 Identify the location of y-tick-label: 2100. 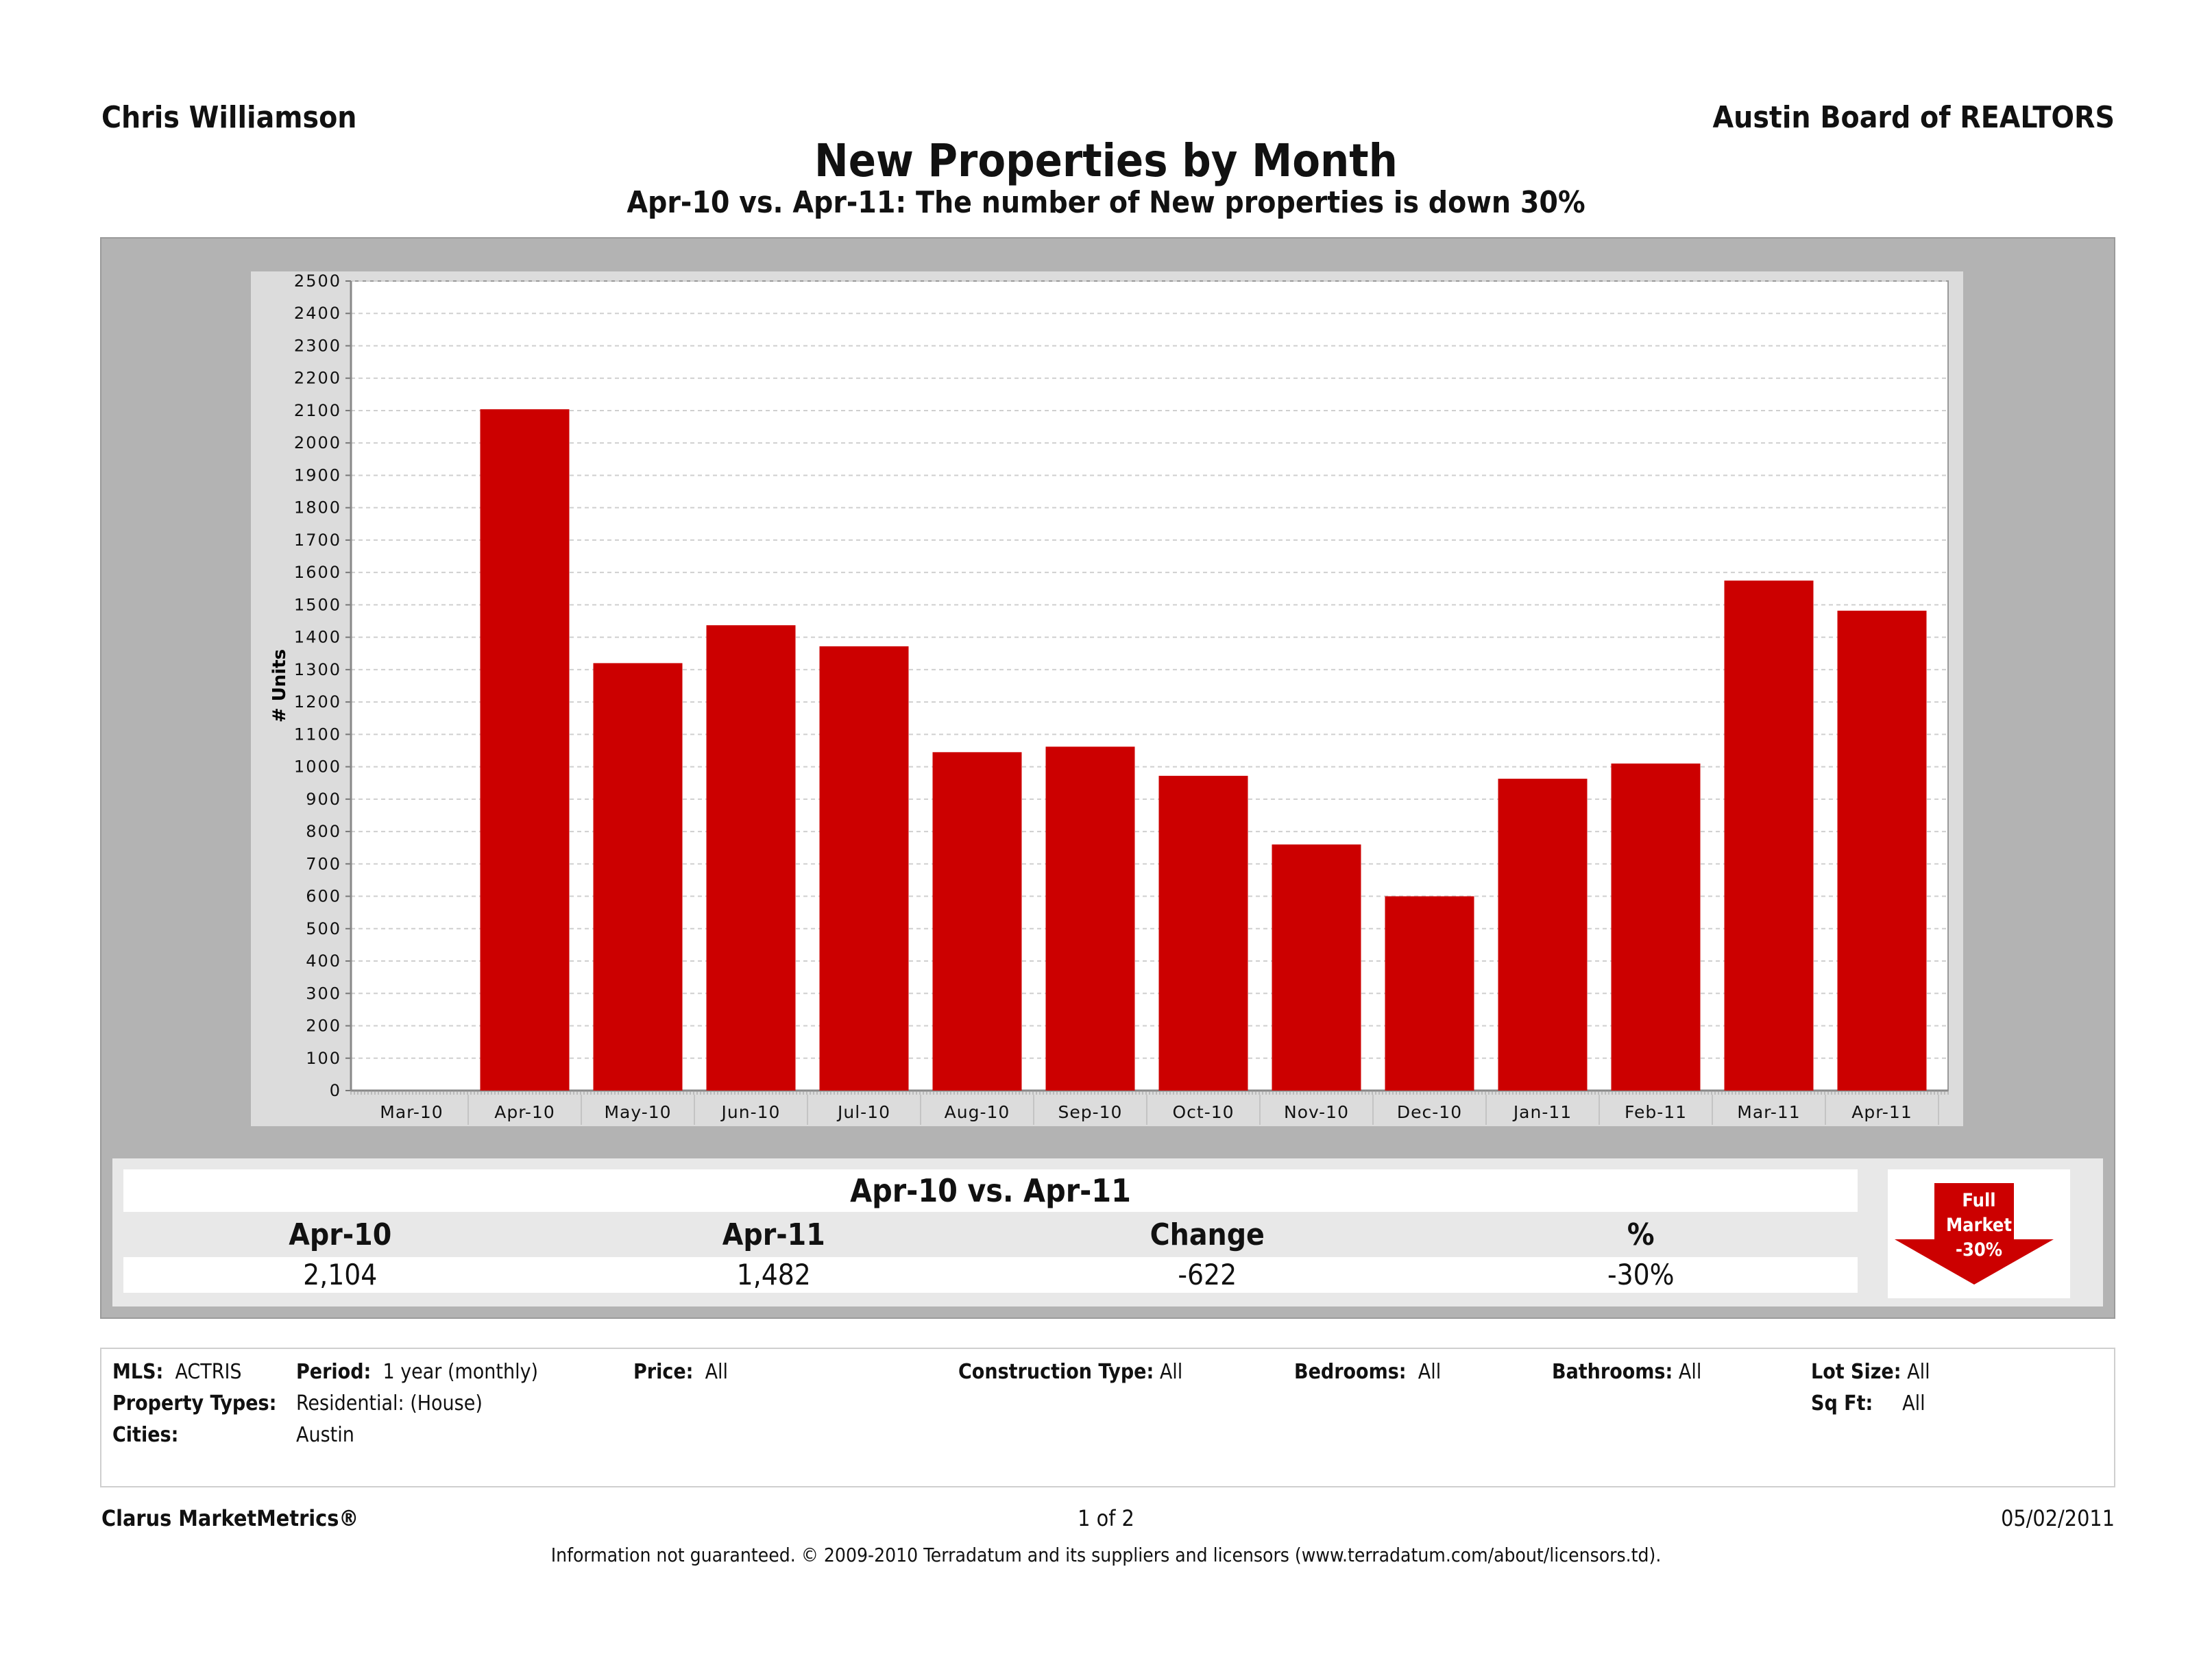
(317, 410).